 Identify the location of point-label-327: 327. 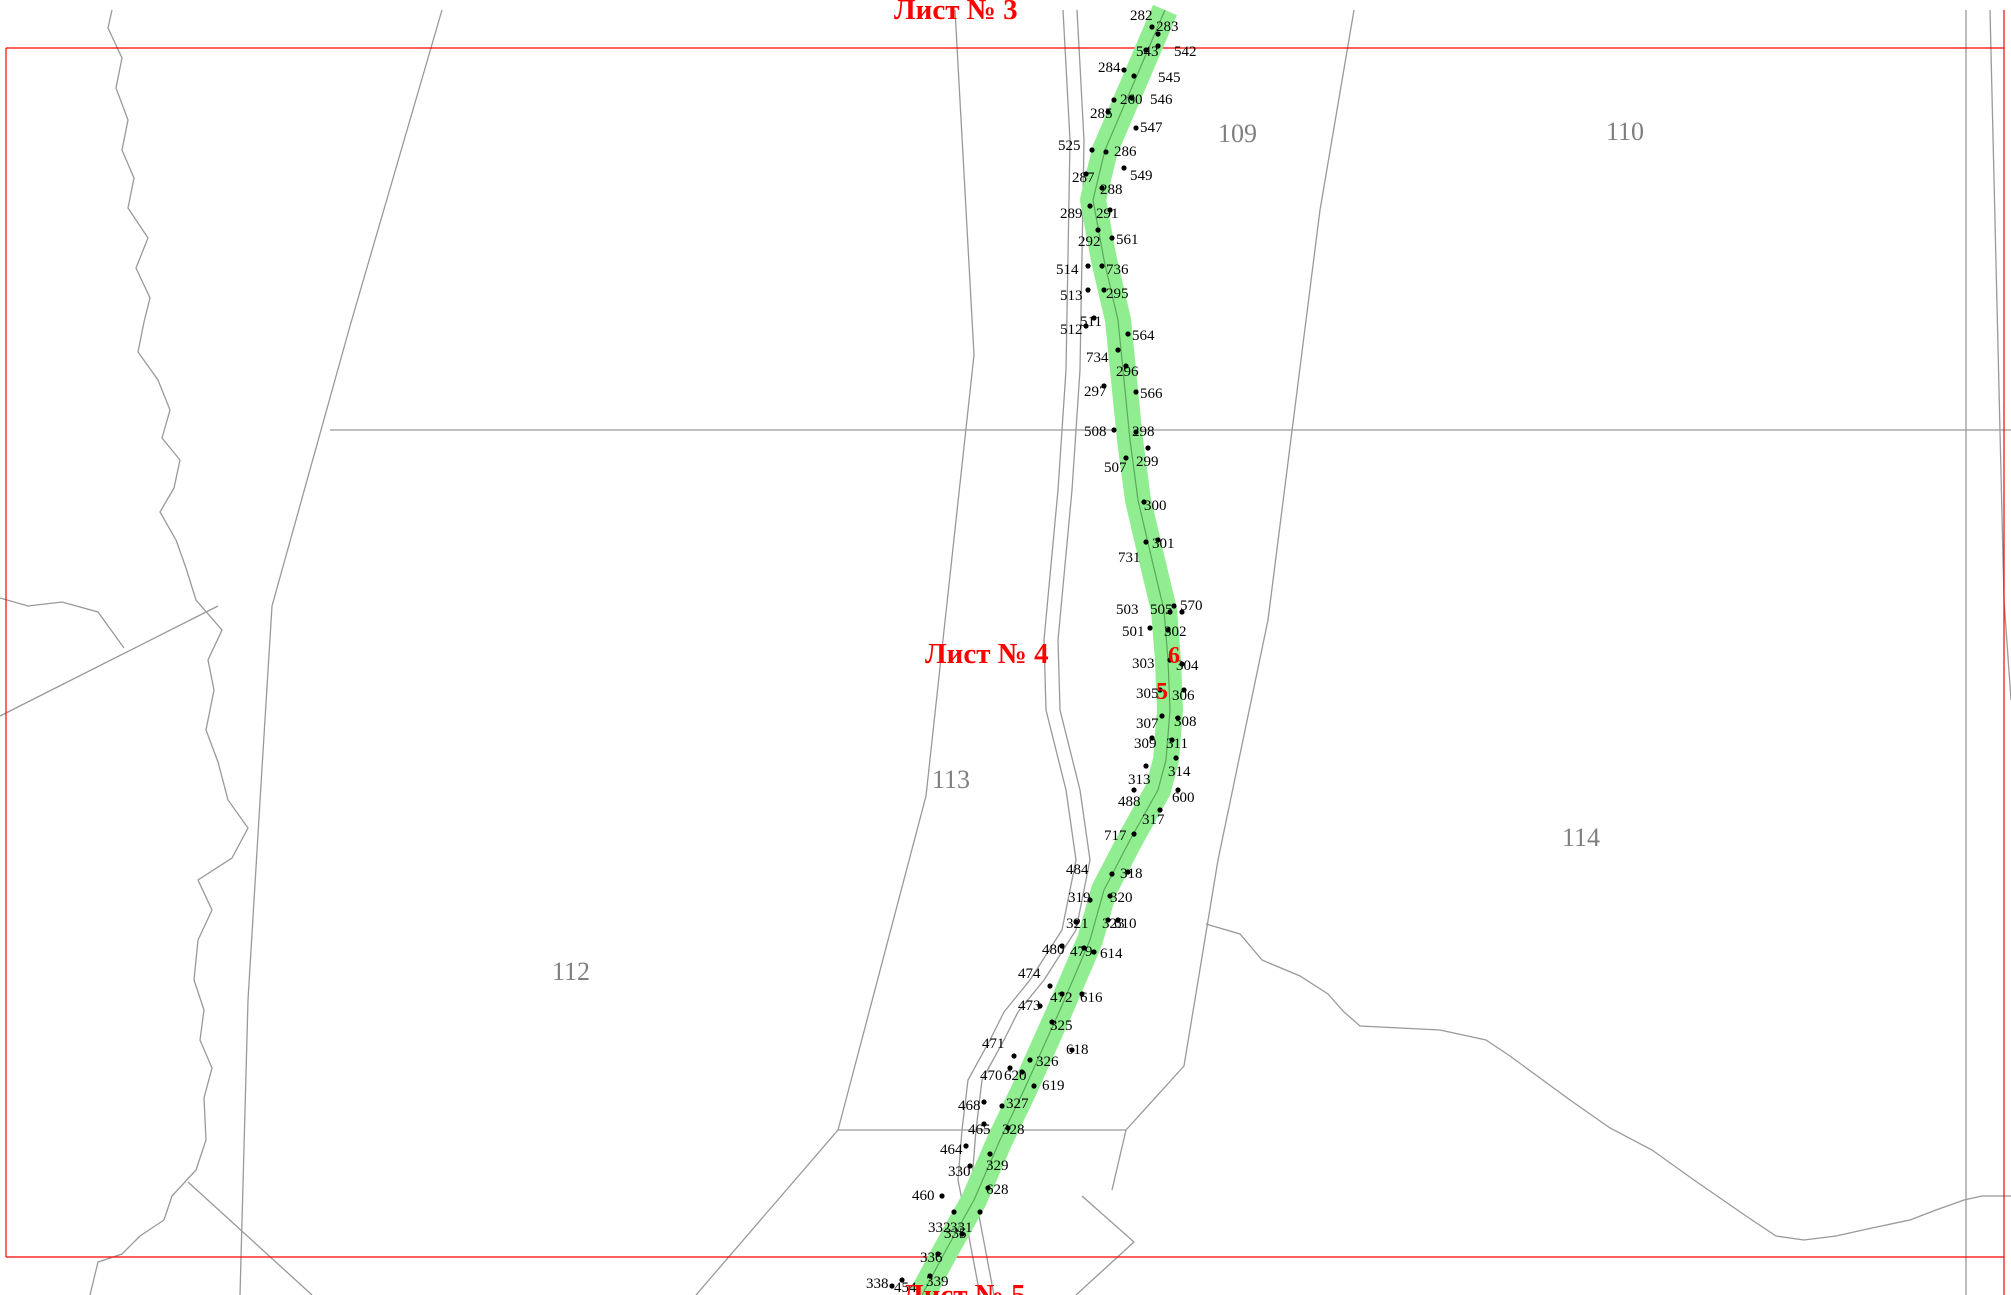
(1017, 1104).